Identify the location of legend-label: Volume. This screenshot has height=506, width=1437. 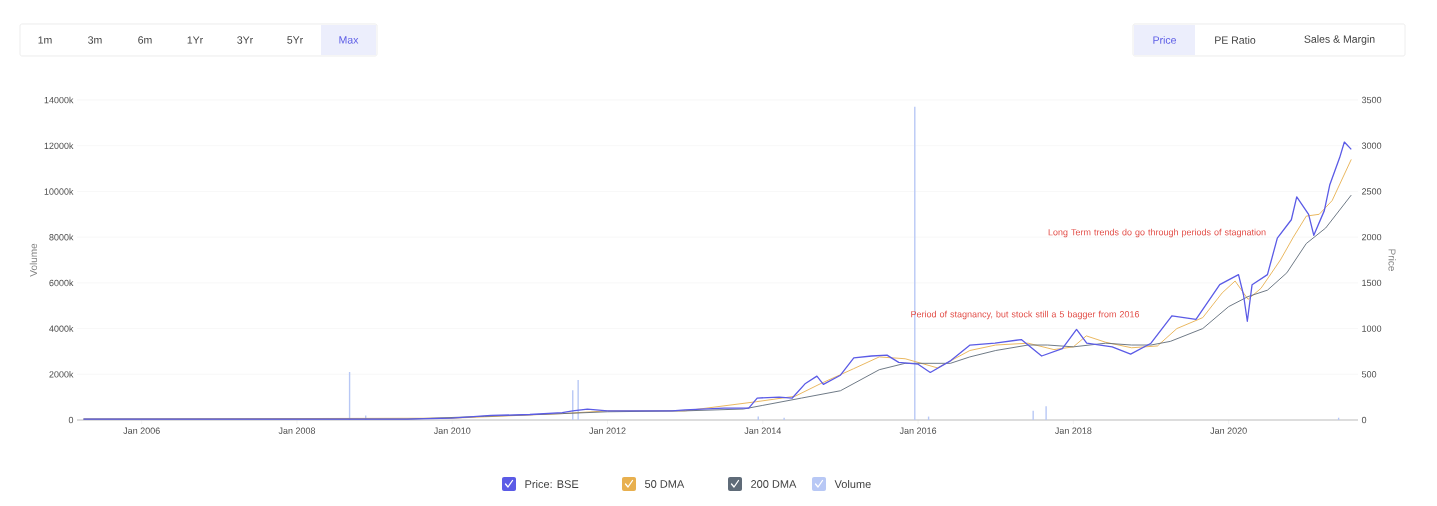
(852, 484).